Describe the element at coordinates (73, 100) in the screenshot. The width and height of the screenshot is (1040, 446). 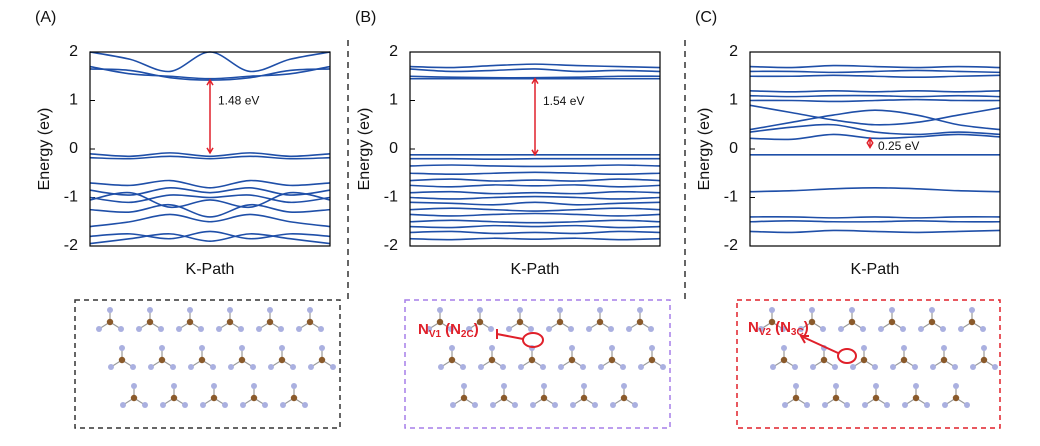
I see `y-tick-label: 1` at that location.